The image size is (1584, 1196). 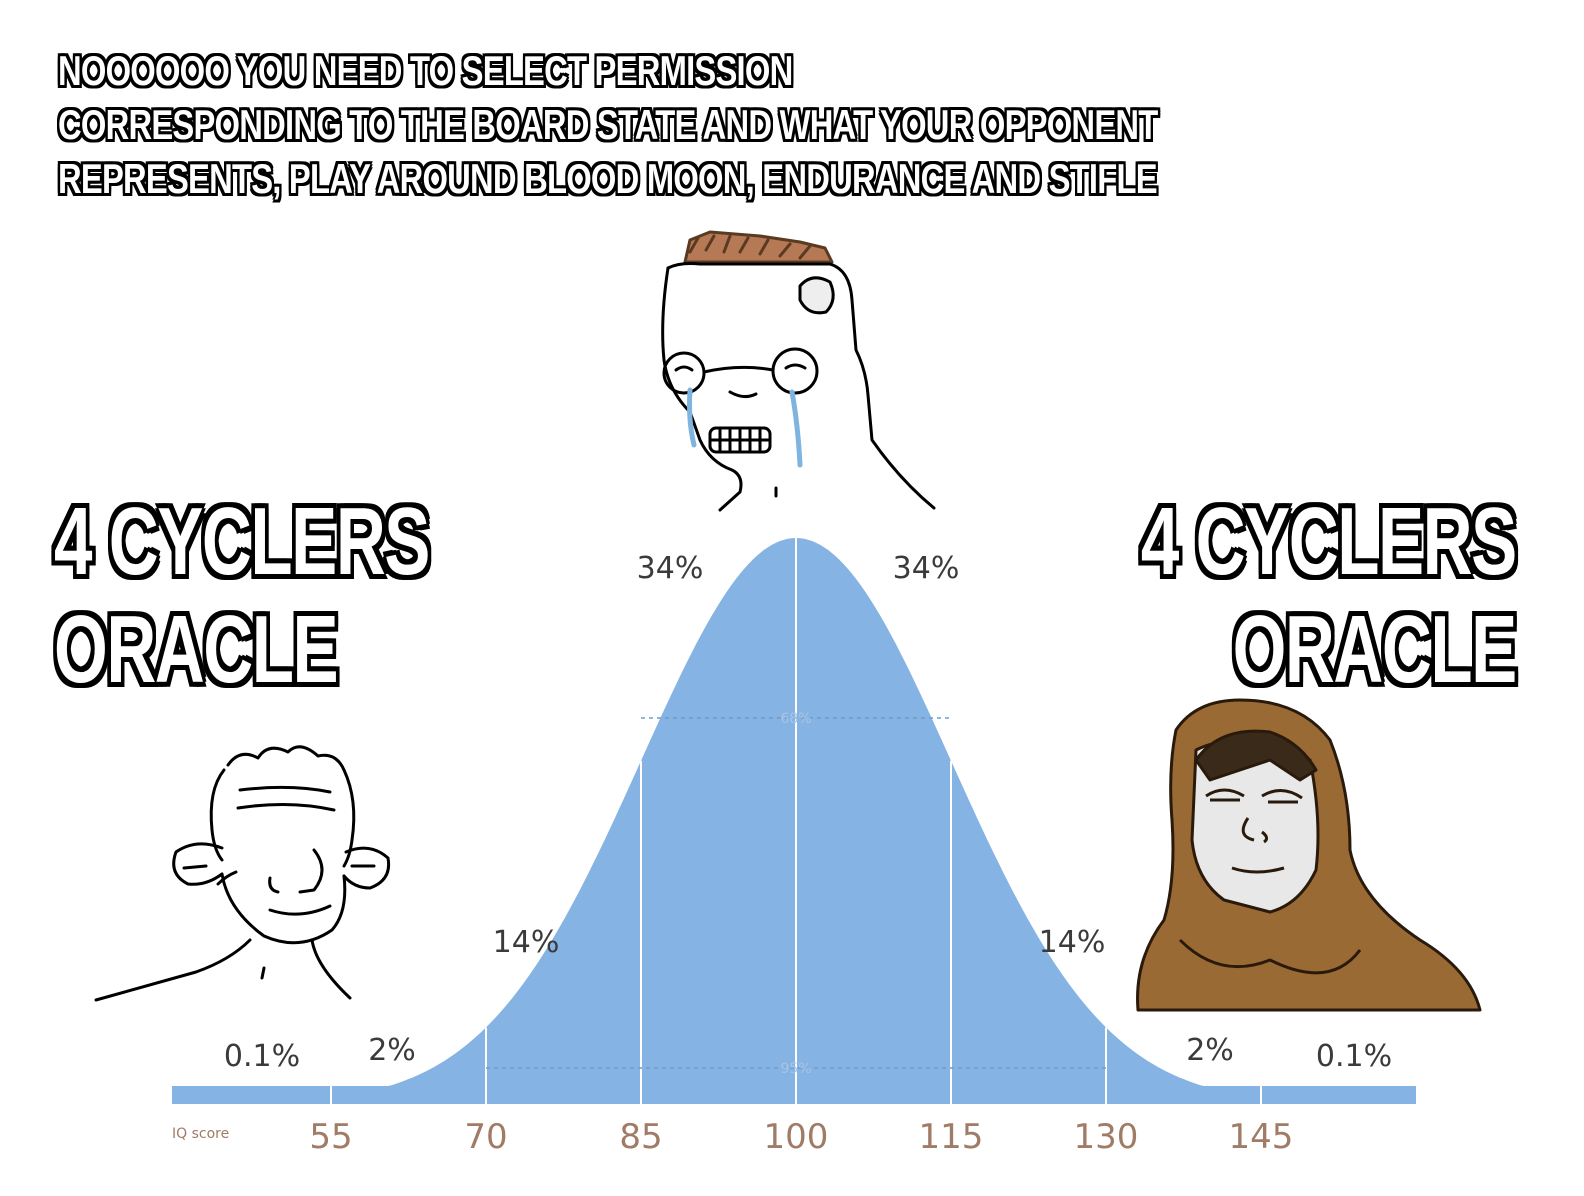 What do you see at coordinates (526, 942) in the screenshot?
I see `band-label-2: 14%` at bounding box center [526, 942].